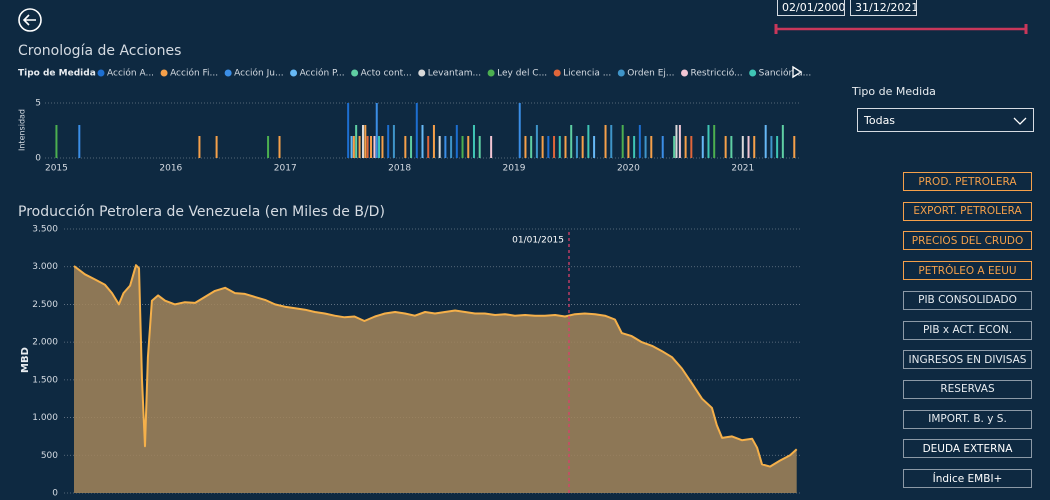 Image resolution: width=1050 pixels, height=500 pixels. Describe the element at coordinates (967, 478) in the screenshot. I see `nav-button: Índice EMBI+` at that location.